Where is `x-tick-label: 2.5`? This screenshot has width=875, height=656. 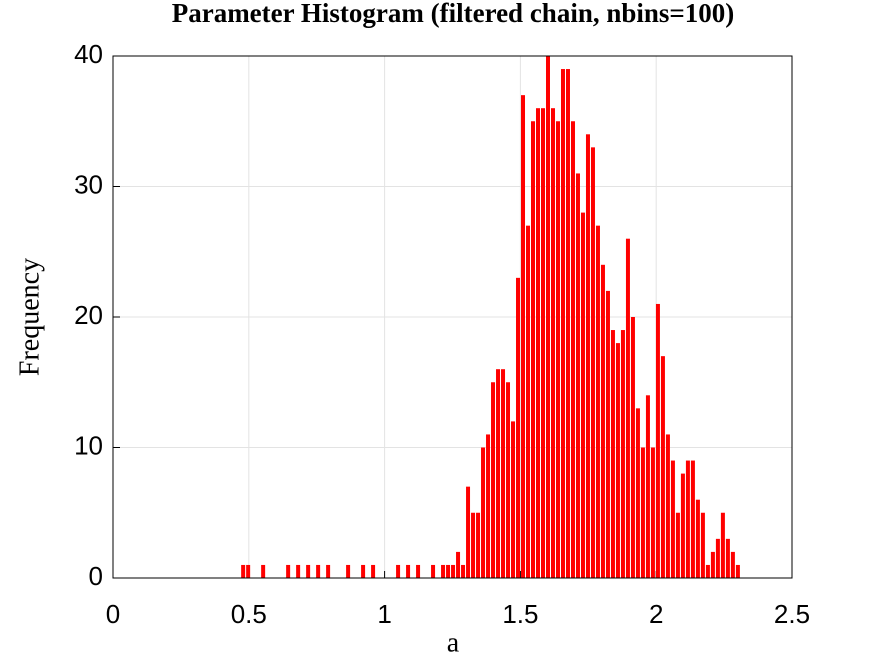
x-tick-label: 2.5 is located at coordinates (792, 614).